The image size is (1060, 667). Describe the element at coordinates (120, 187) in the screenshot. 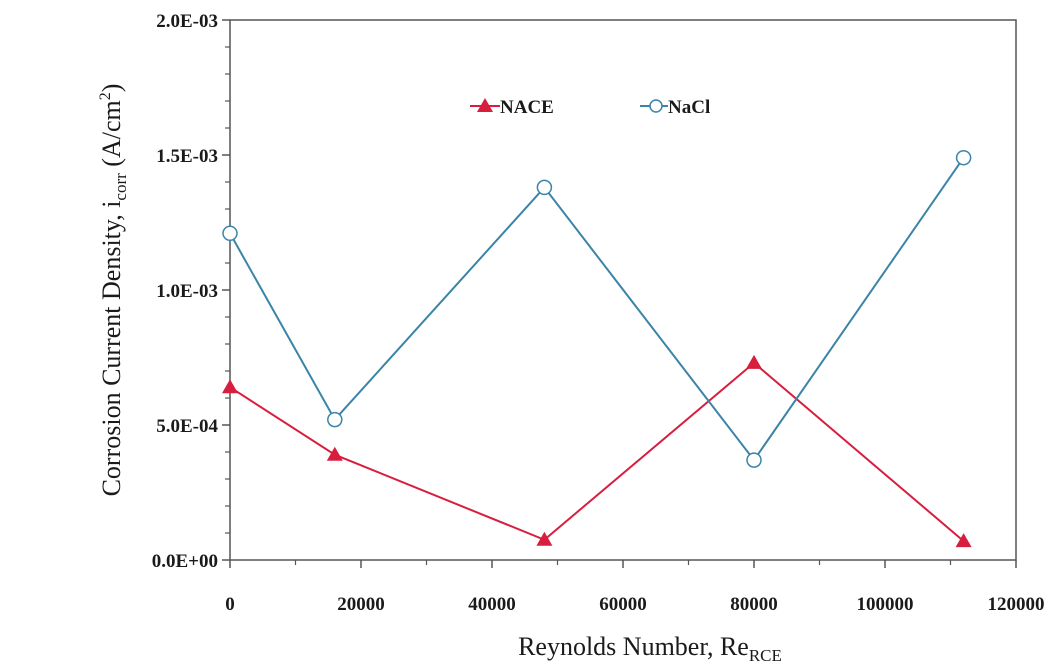

I see `y-axis-title-subscript: corr` at that location.